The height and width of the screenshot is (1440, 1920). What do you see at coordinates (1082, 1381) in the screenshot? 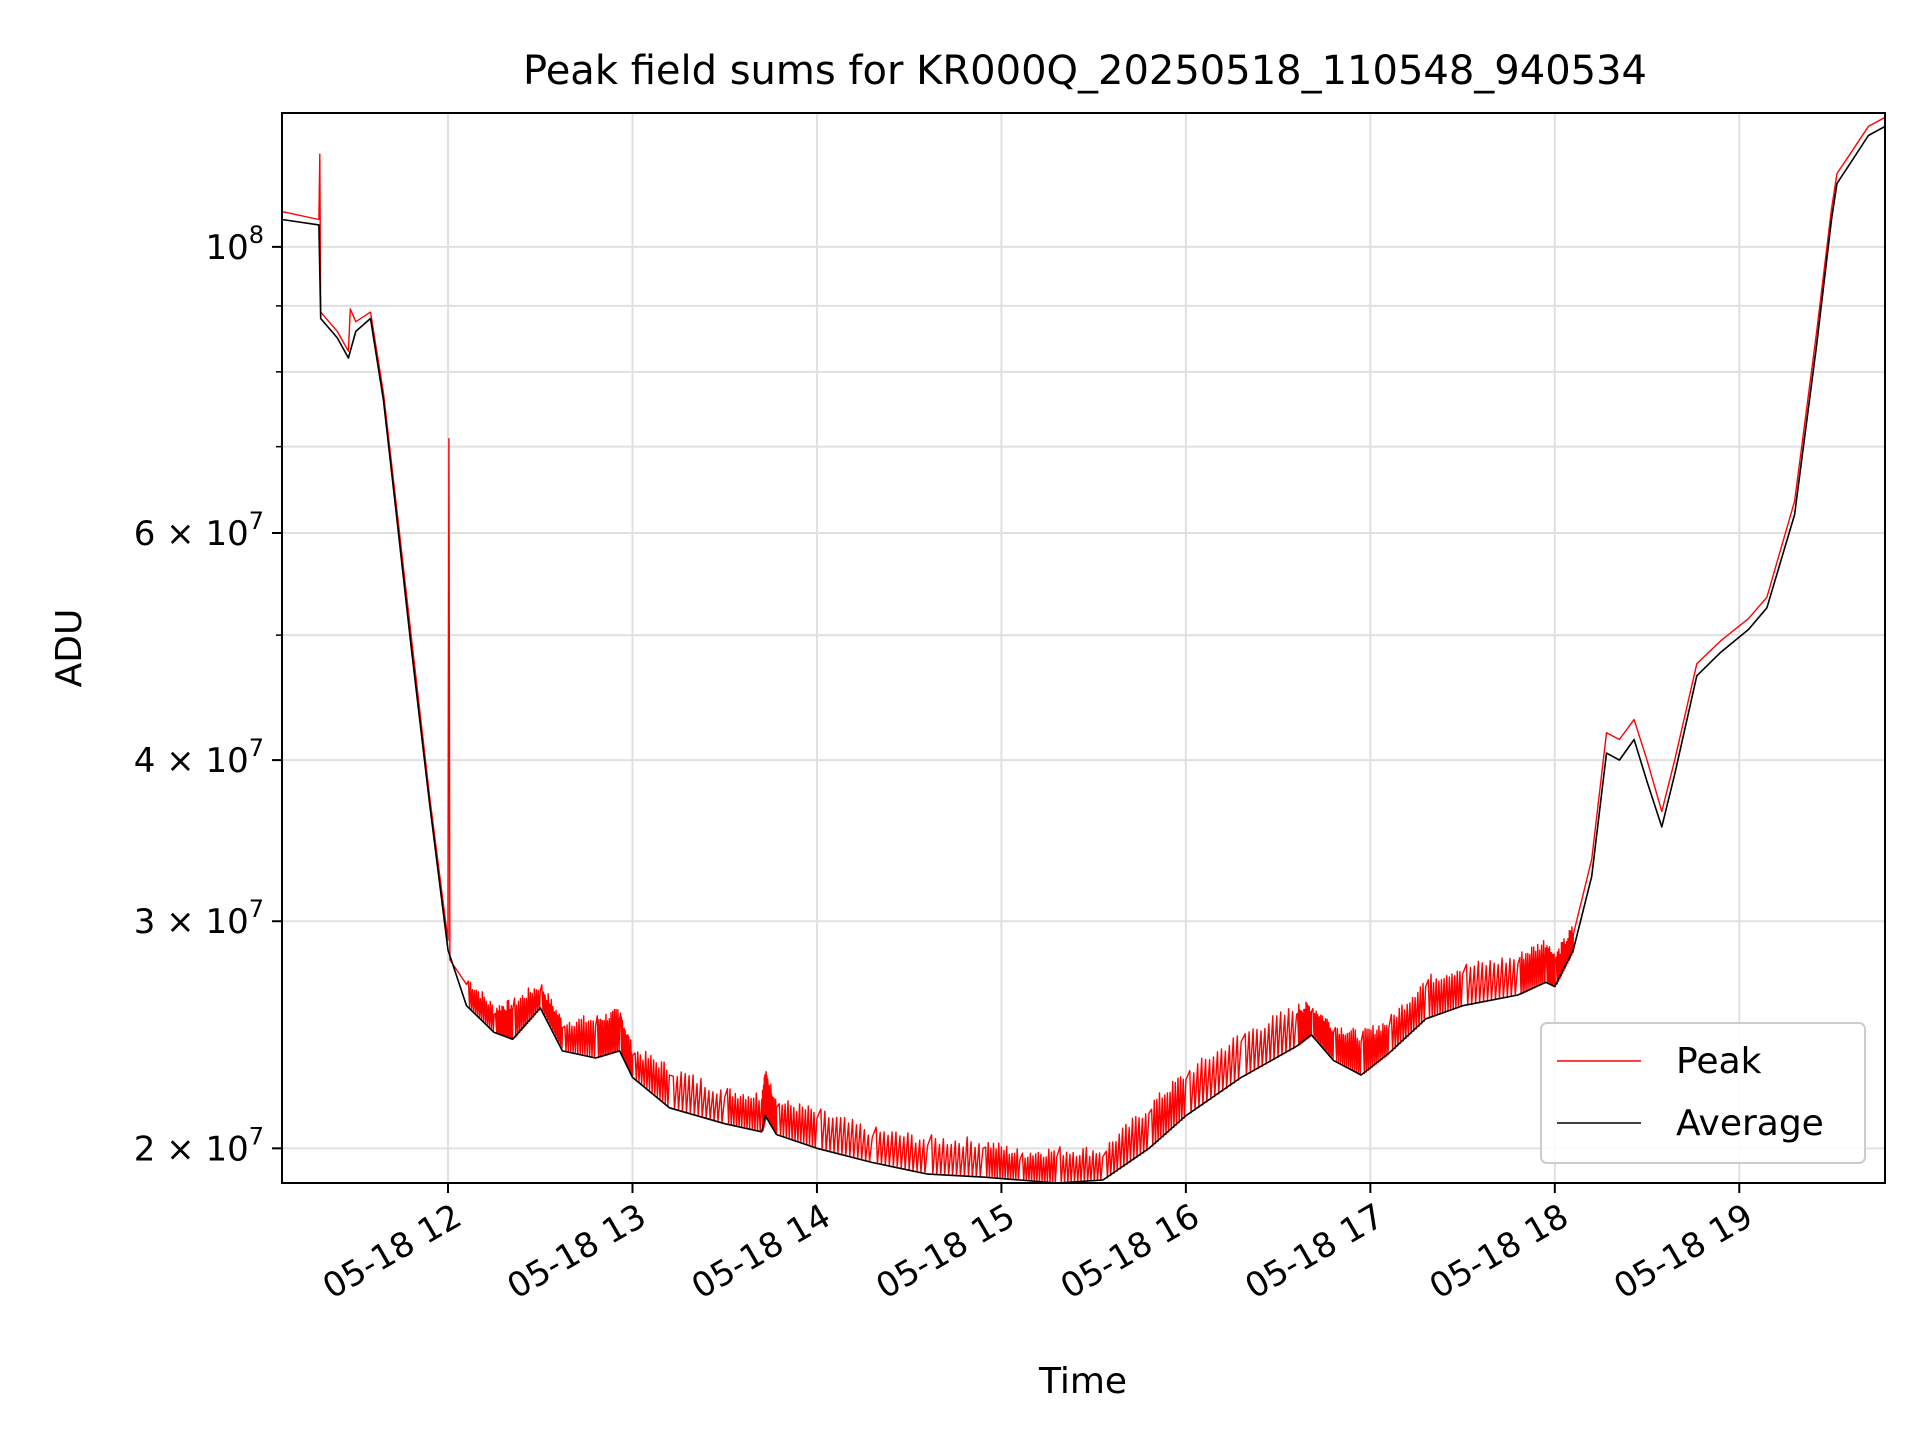
I see `x-axis-label: Time` at bounding box center [1082, 1381].